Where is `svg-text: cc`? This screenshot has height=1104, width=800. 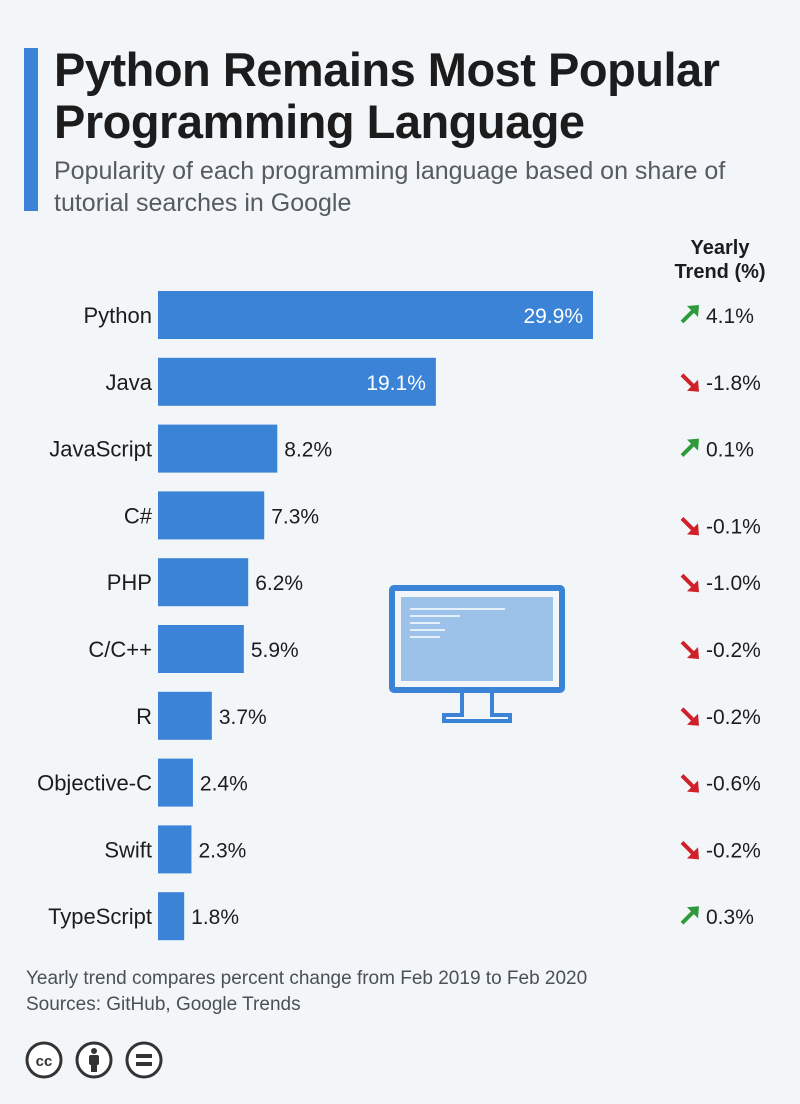 svg-text: cc is located at coordinates (44, 1061).